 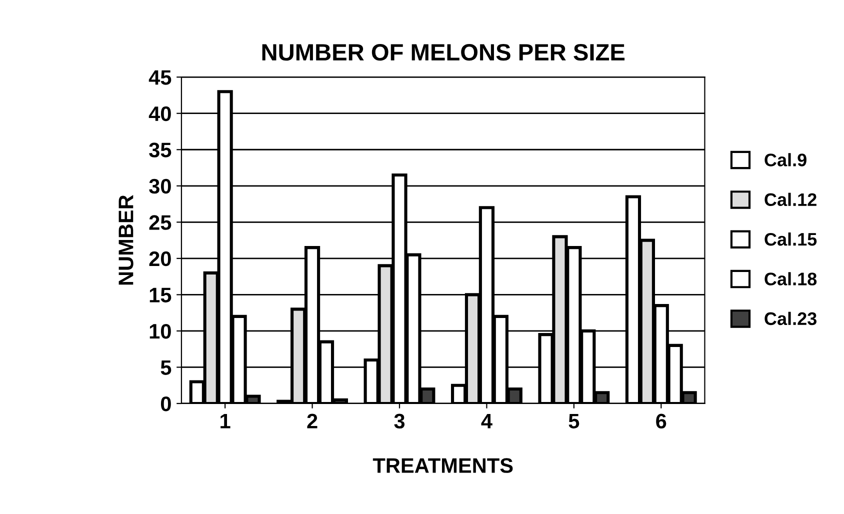 What do you see at coordinates (161, 295) in the screenshot?
I see `y-tick-label: 15` at bounding box center [161, 295].